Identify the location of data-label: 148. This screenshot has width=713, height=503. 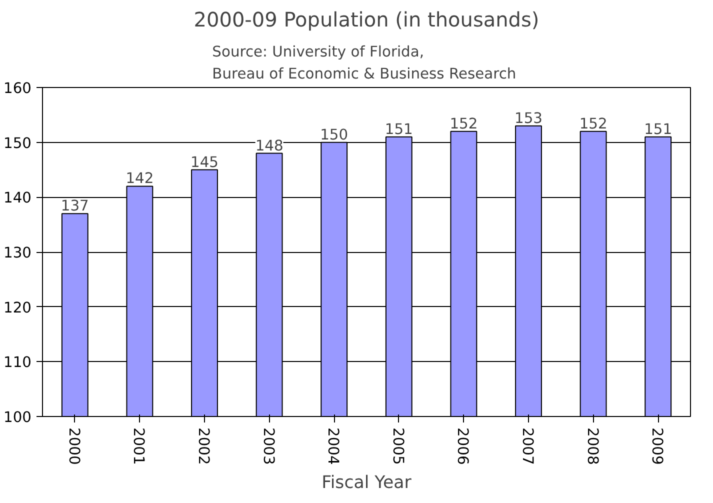
(269, 145).